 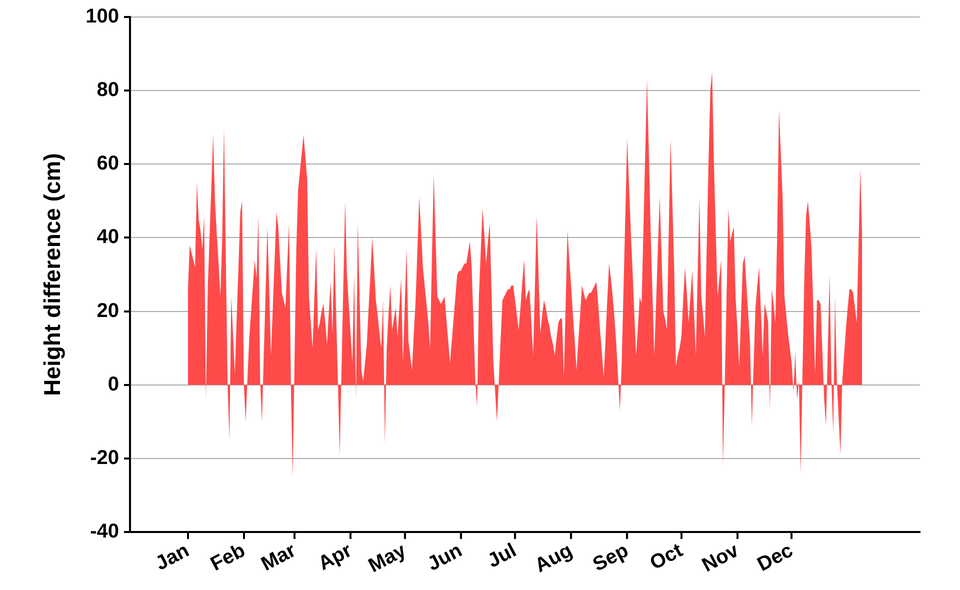 I want to click on y-axis-title: Height difference (cm), so click(x=52, y=274).